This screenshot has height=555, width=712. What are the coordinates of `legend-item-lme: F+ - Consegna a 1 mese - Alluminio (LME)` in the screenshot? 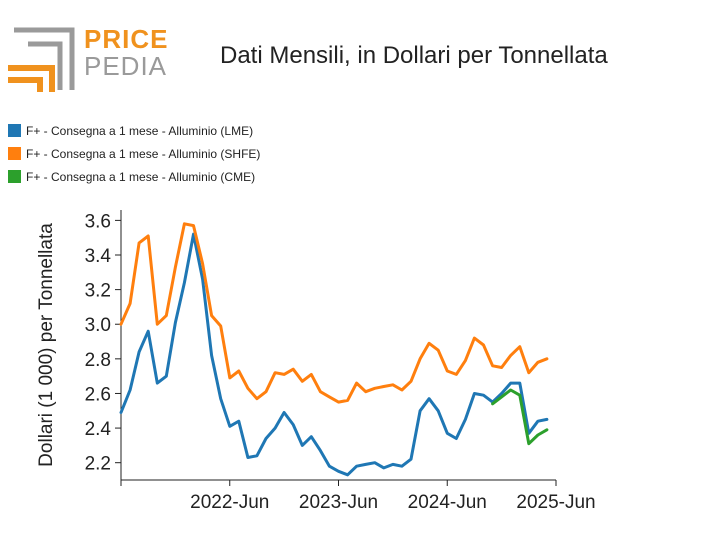 It's located at (134, 130).